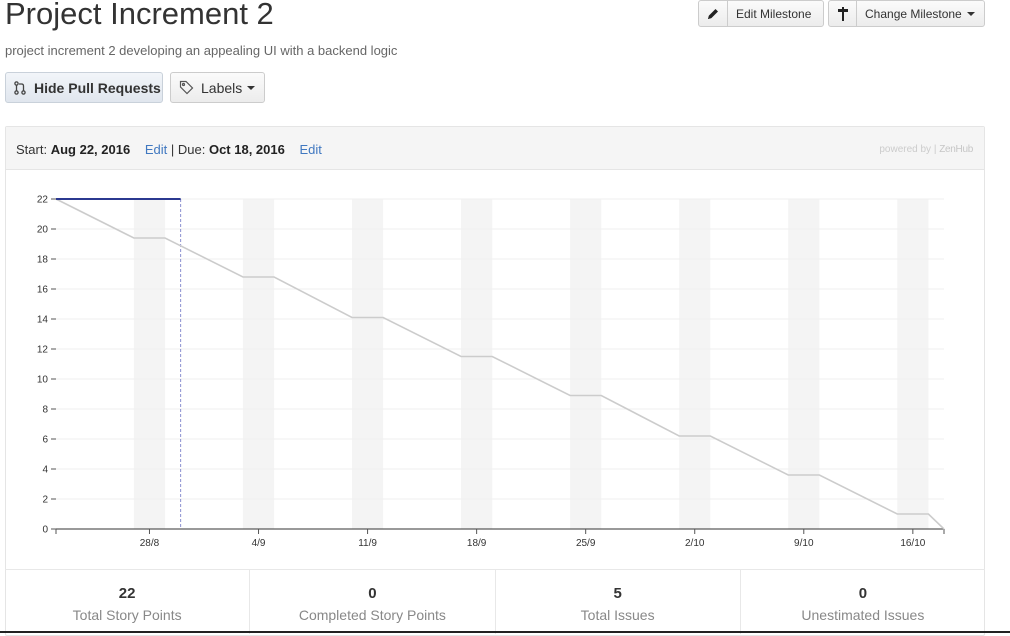 The width and height of the screenshot is (1010, 636). Describe the element at coordinates (505, 632) in the screenshot. I see `bottom-border` at that location.